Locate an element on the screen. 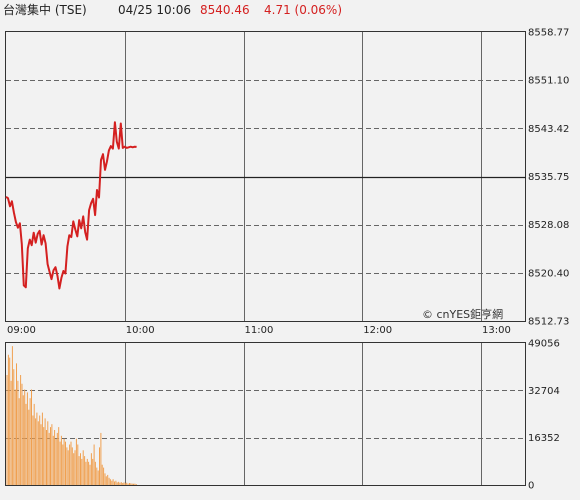 The width and height of the screenshot is (580, 500). y-tick-label: 8520.40 is located at coordinates (548, 273).